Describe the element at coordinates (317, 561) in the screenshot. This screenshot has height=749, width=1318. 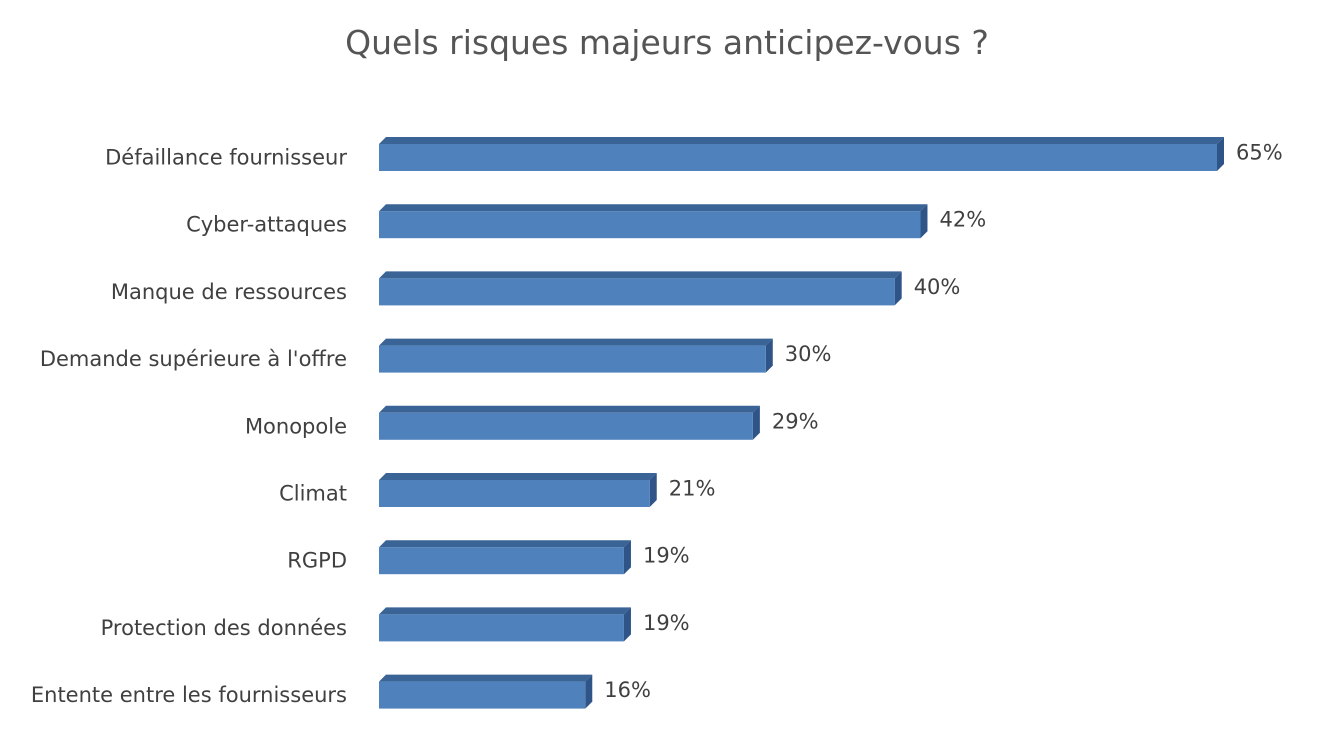
I see `category-label: RGPD` at that location.